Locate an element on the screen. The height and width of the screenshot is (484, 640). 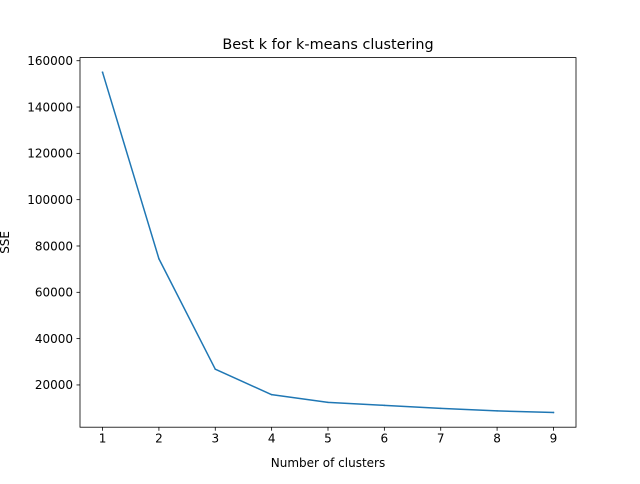
x-tick-label-4: 5 is located at coordinates (328, 439).